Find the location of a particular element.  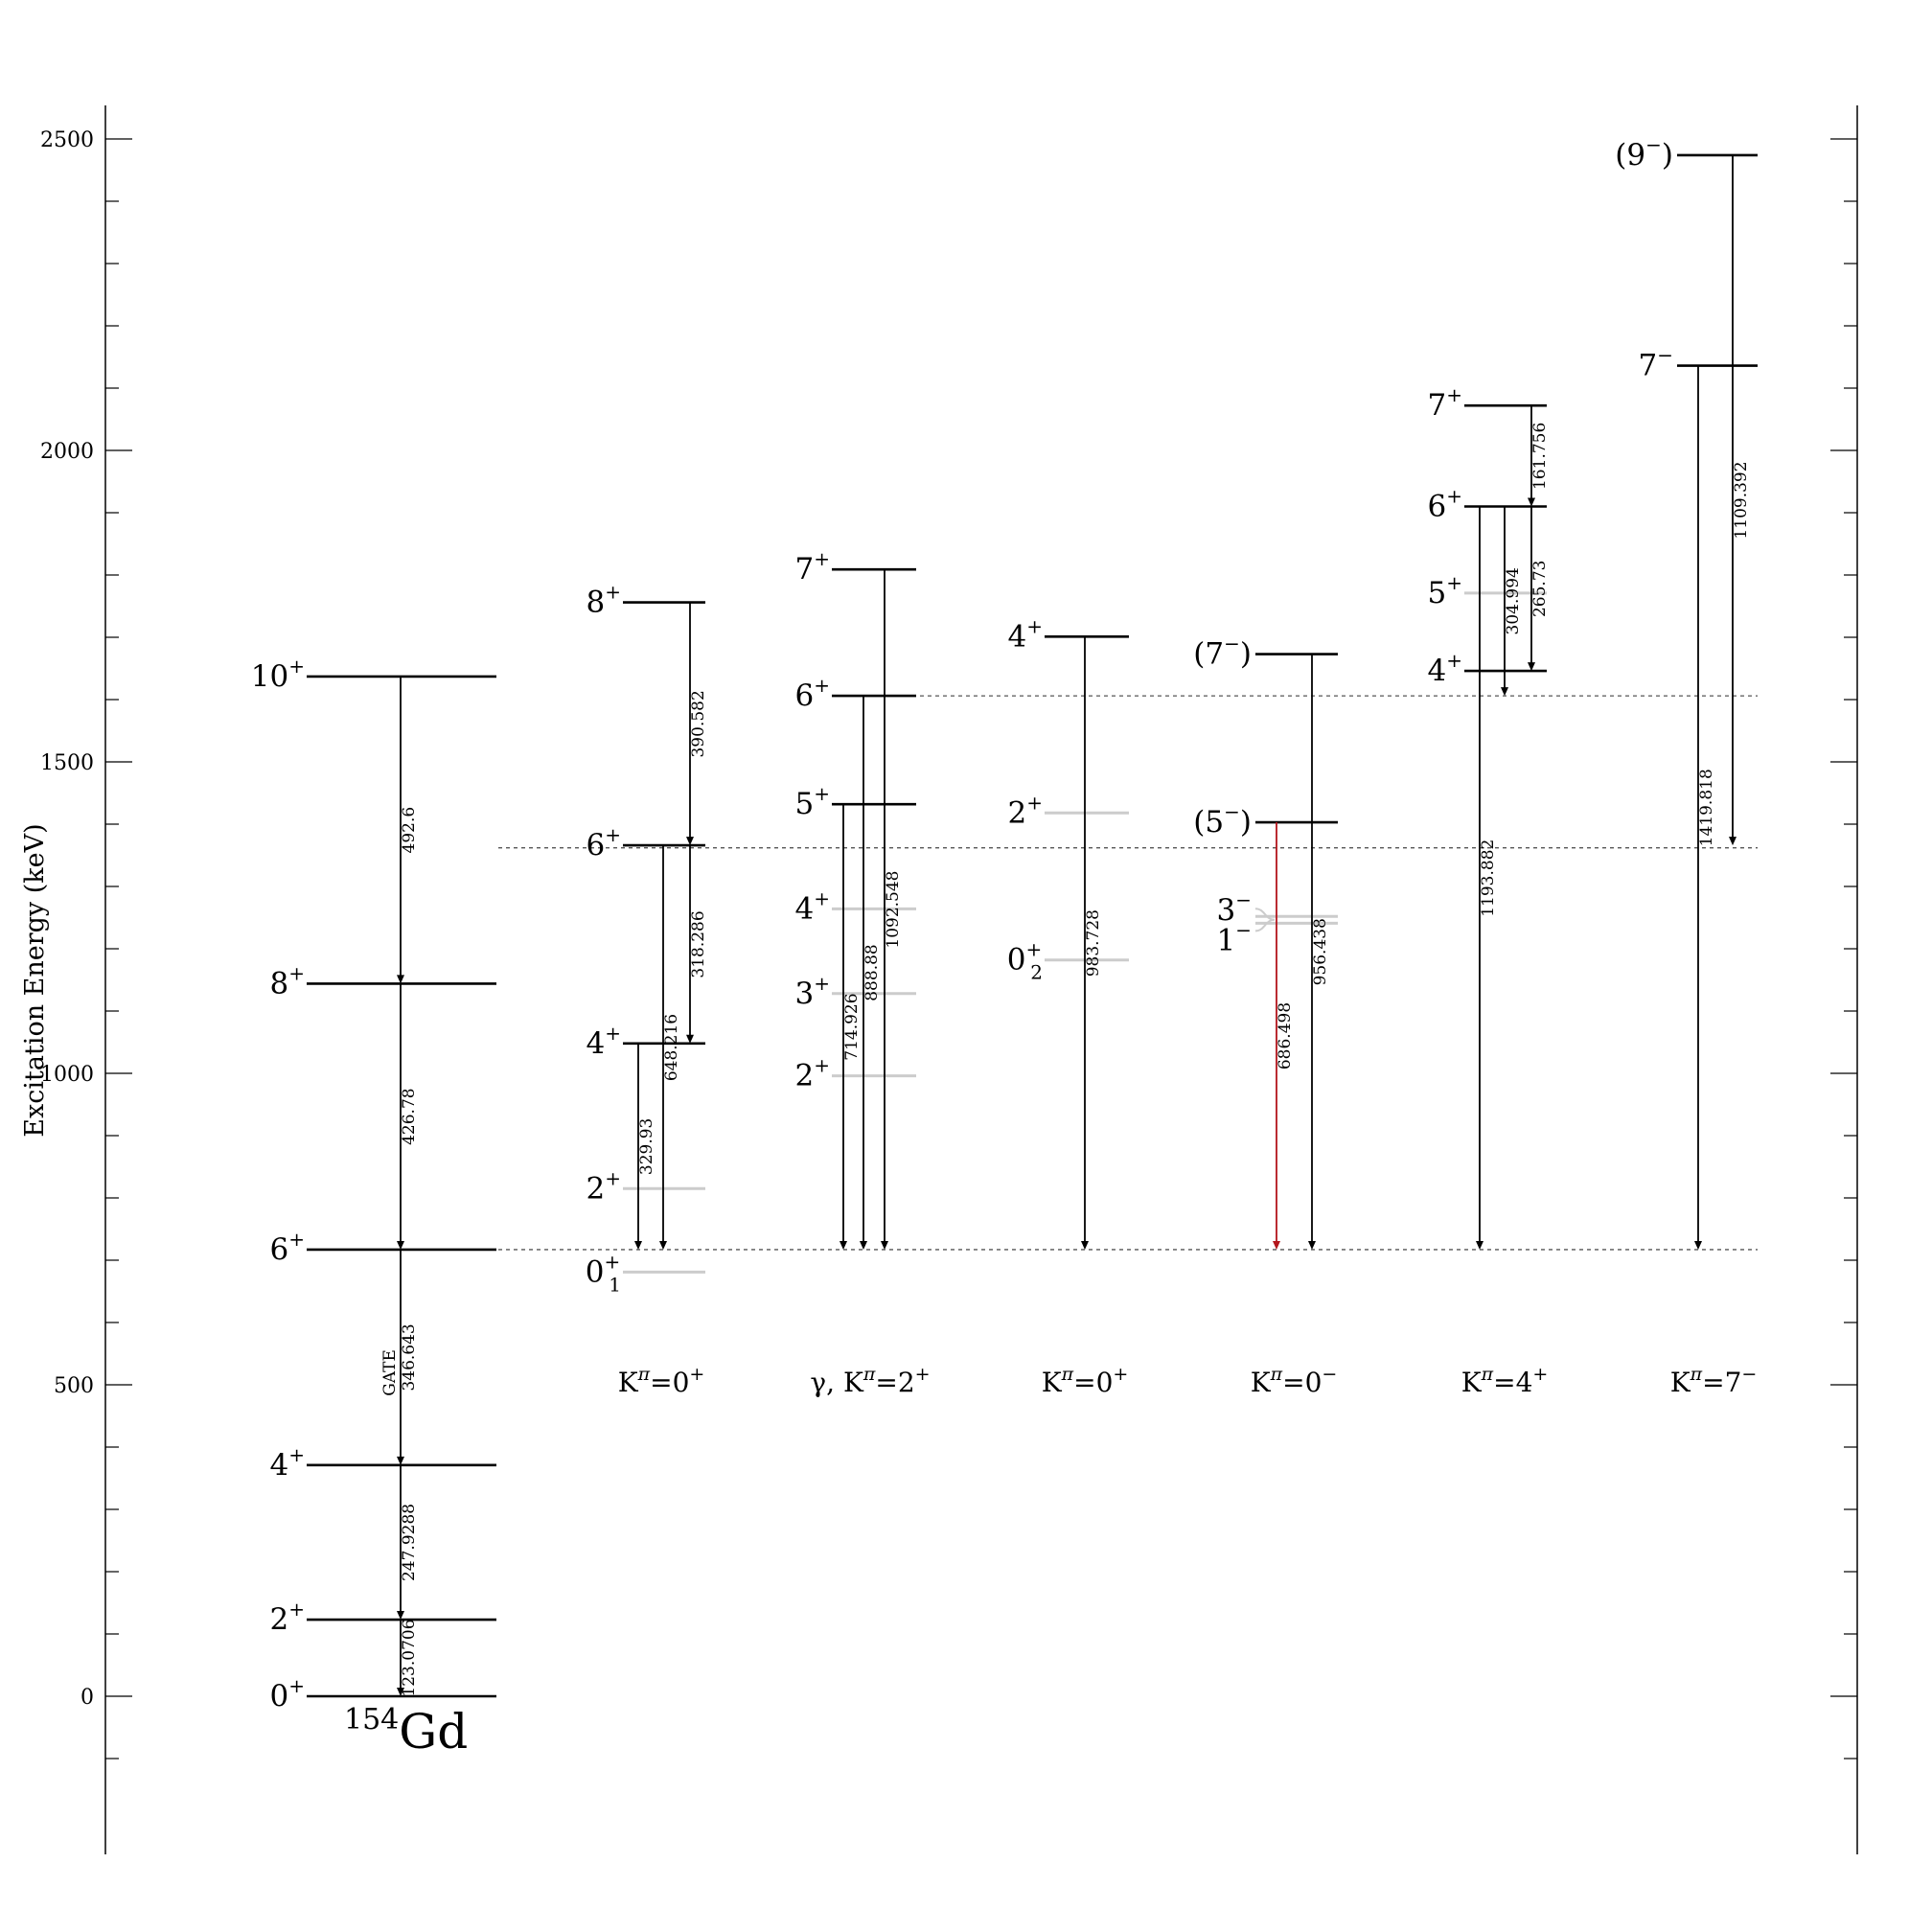

level-label: (7−) is located at coordinates (1222, 652).